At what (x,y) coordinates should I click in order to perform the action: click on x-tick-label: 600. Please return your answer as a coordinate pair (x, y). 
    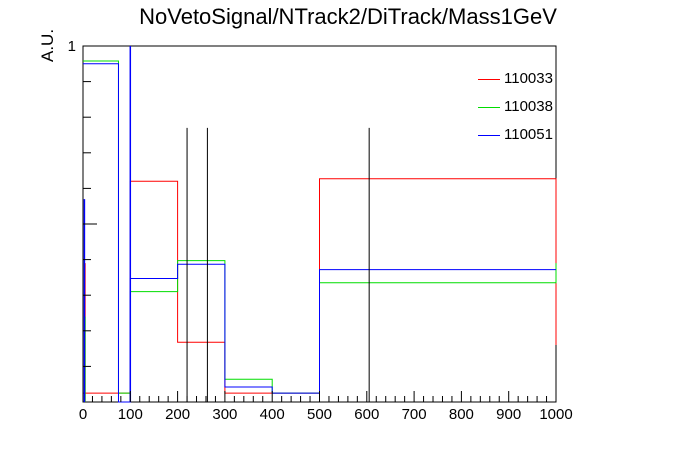
    Looking at the image, I should click on (366, 414).